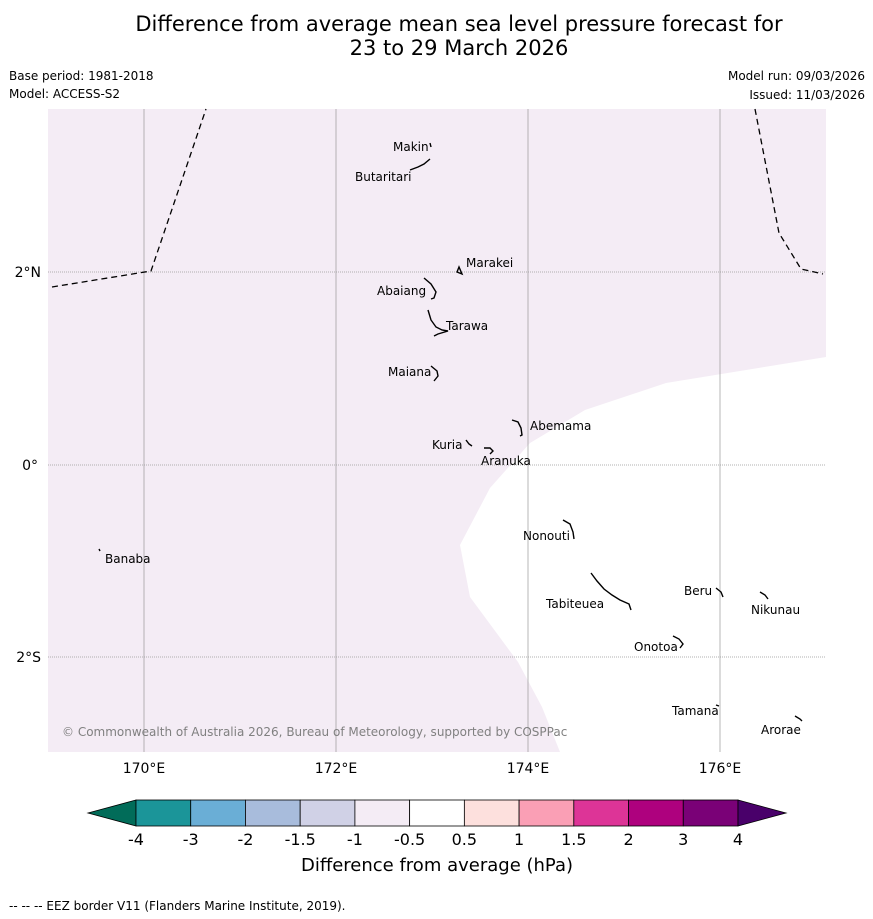  I want to click on island-tamana, so click(717, 705).